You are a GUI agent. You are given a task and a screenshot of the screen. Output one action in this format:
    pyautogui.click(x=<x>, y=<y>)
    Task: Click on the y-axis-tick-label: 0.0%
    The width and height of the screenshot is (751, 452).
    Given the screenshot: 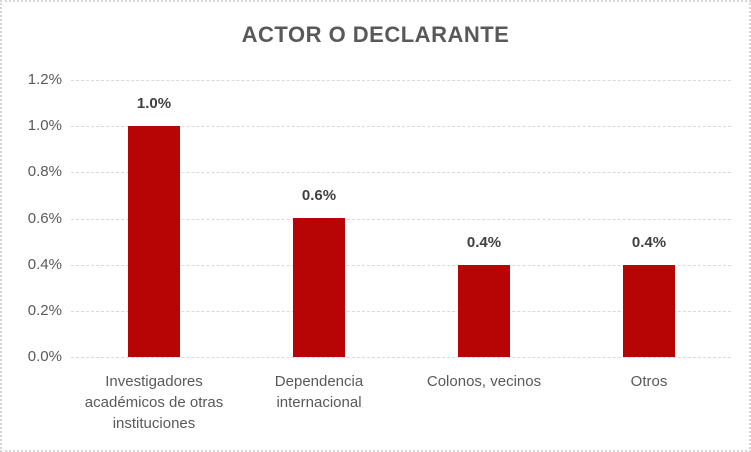 What is the action you would take?
    pyautogui.click(x=44, y=356)
    